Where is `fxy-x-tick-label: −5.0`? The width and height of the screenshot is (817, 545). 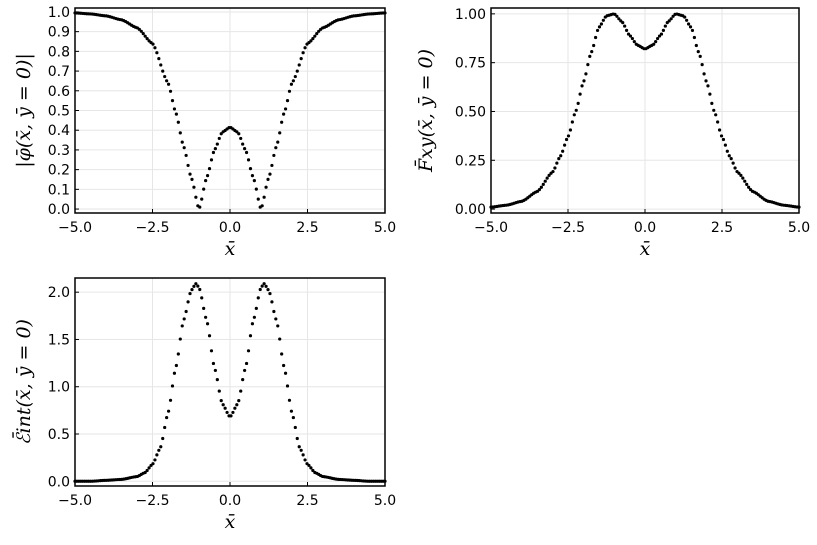
fxy-x-tick-label: −5.0 is located at coordinates (491, 228).